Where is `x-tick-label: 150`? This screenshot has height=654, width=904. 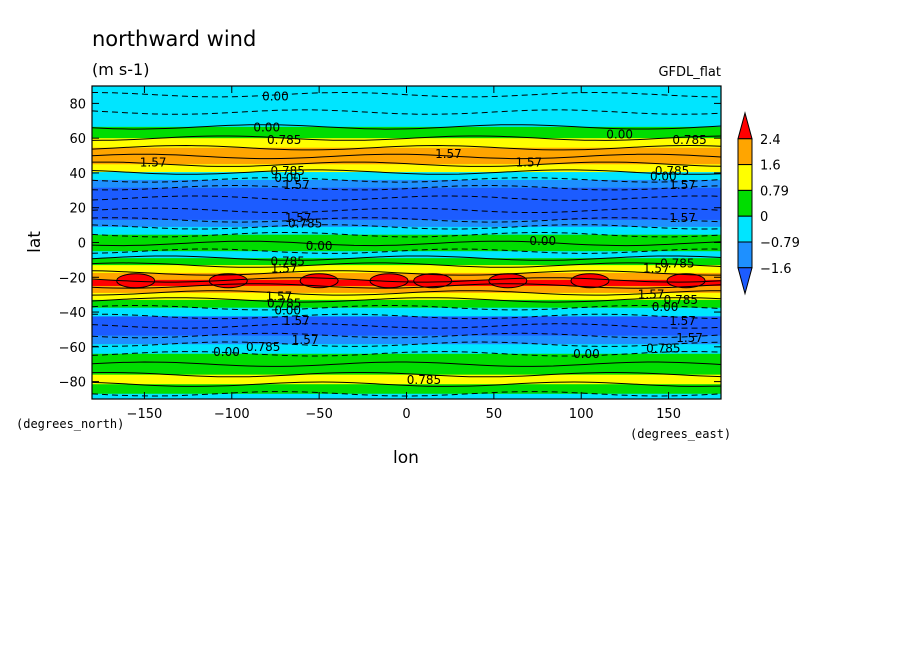
x-tick-label: 150 is located at coordinates (668, 414).